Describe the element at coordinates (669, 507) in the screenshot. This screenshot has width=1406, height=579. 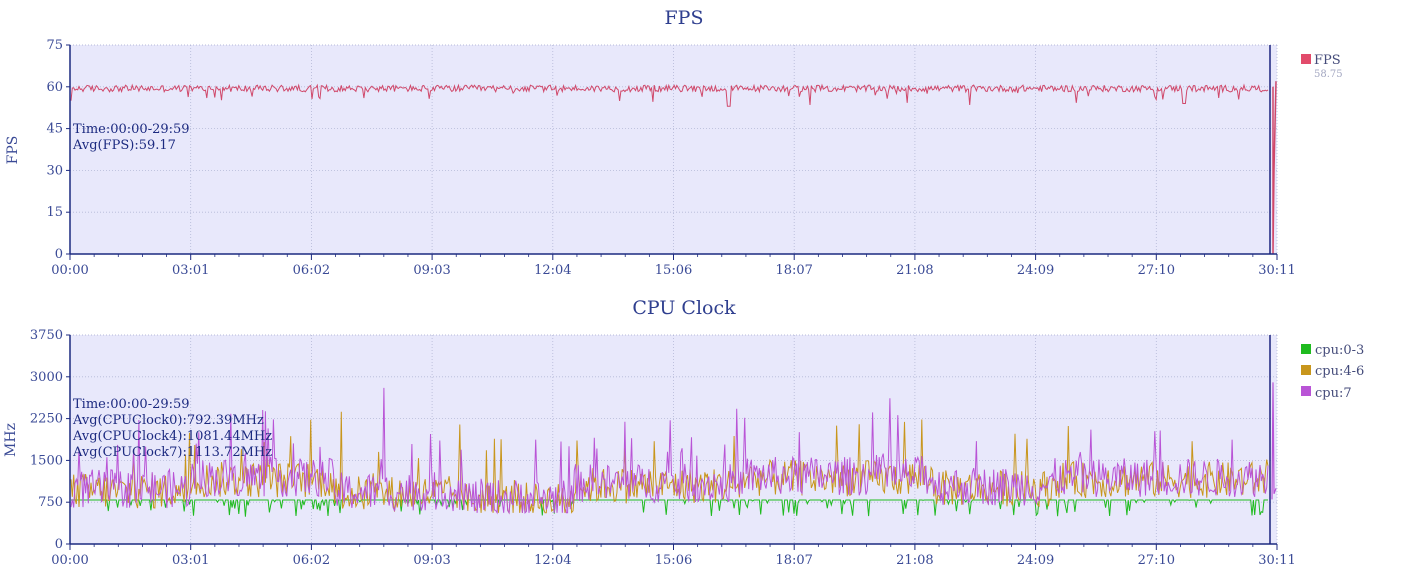
I see `cpu0-3-series-line` at that location.